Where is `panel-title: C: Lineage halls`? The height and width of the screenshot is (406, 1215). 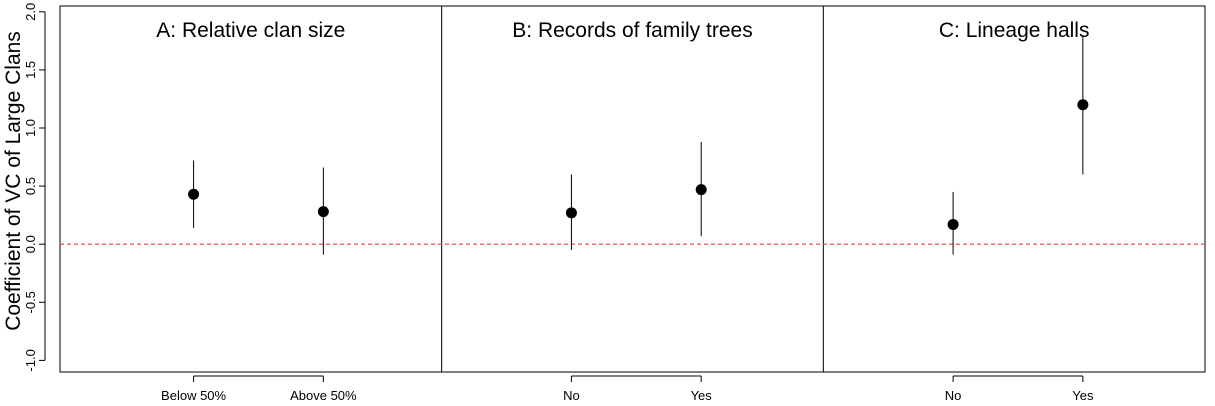
panel-title: C: Lineage halls is located at coordinates (1014, 30).